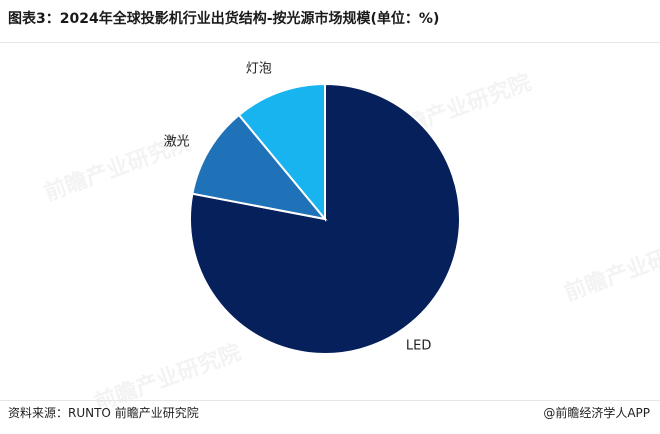  What do you see at coordinates (330, 42) in the screenshot?
I see `title-divider` at bounding box center [330, 42].